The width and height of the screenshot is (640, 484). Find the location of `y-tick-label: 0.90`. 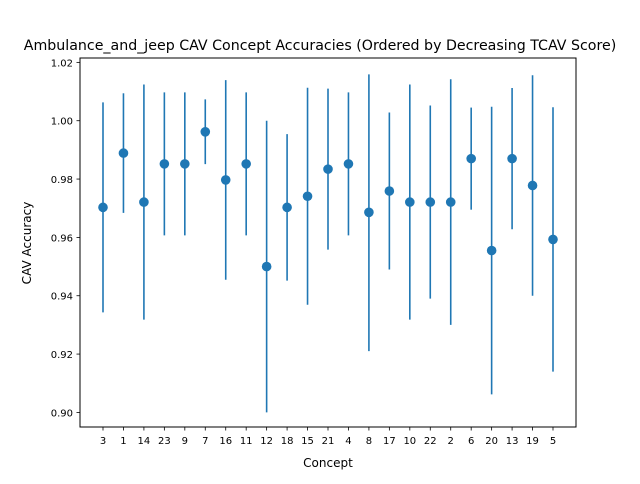

y-tick-label: 0.90 is located at coordinates (62, 413).